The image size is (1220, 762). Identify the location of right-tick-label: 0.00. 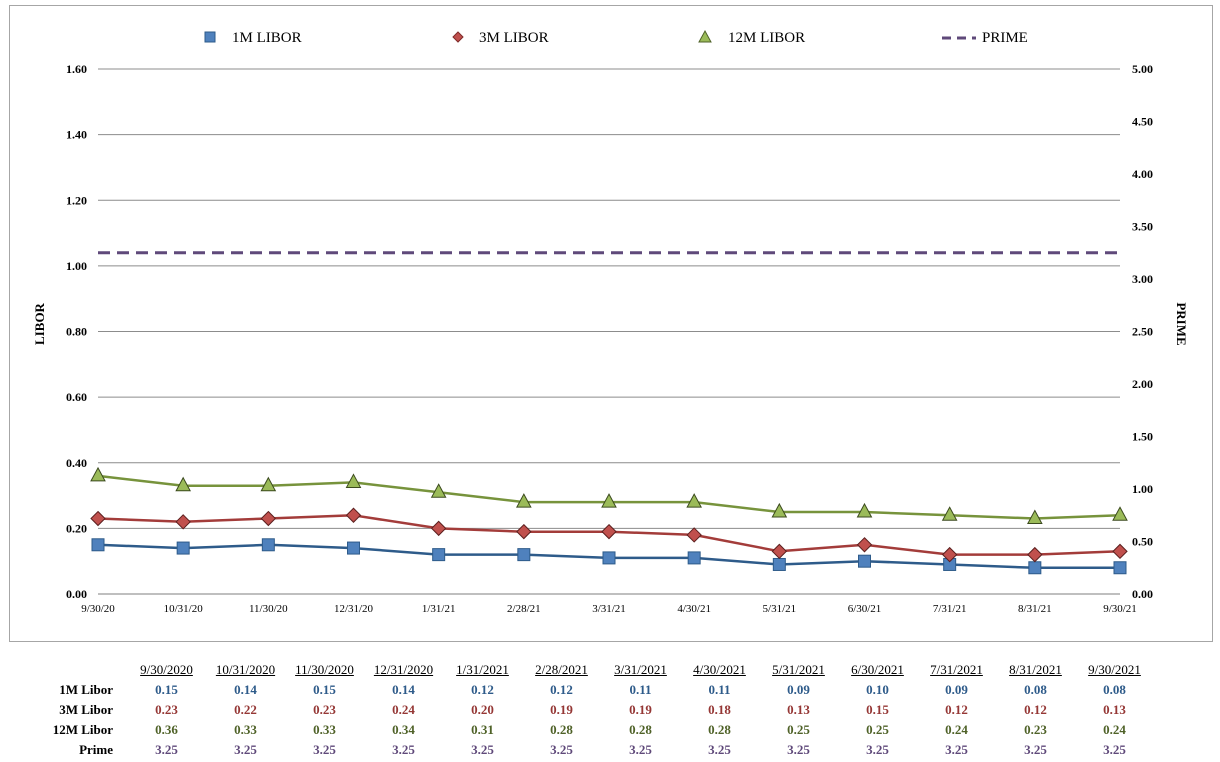
(1142, 594).